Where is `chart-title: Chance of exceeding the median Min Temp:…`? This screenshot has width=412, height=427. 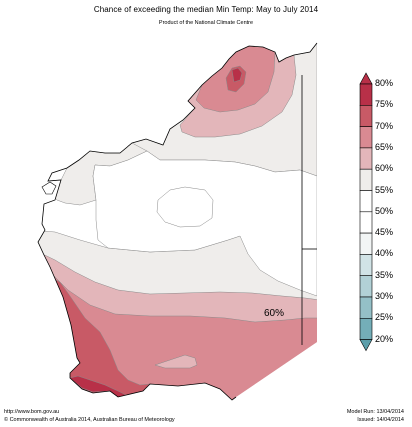
chart-title: Chance of exceeding the median Min Temp:… is located at coordinates (206, 9).